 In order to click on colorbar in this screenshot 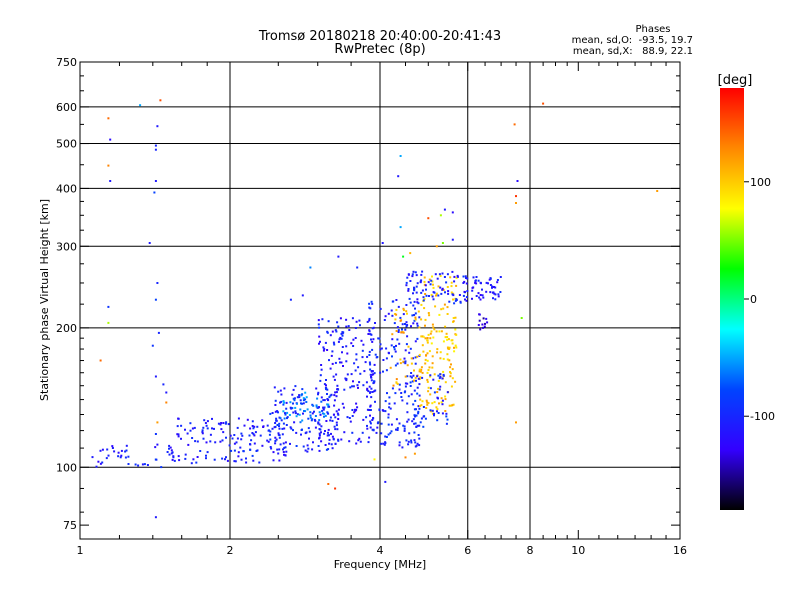, I will do `click(732, 299)`.